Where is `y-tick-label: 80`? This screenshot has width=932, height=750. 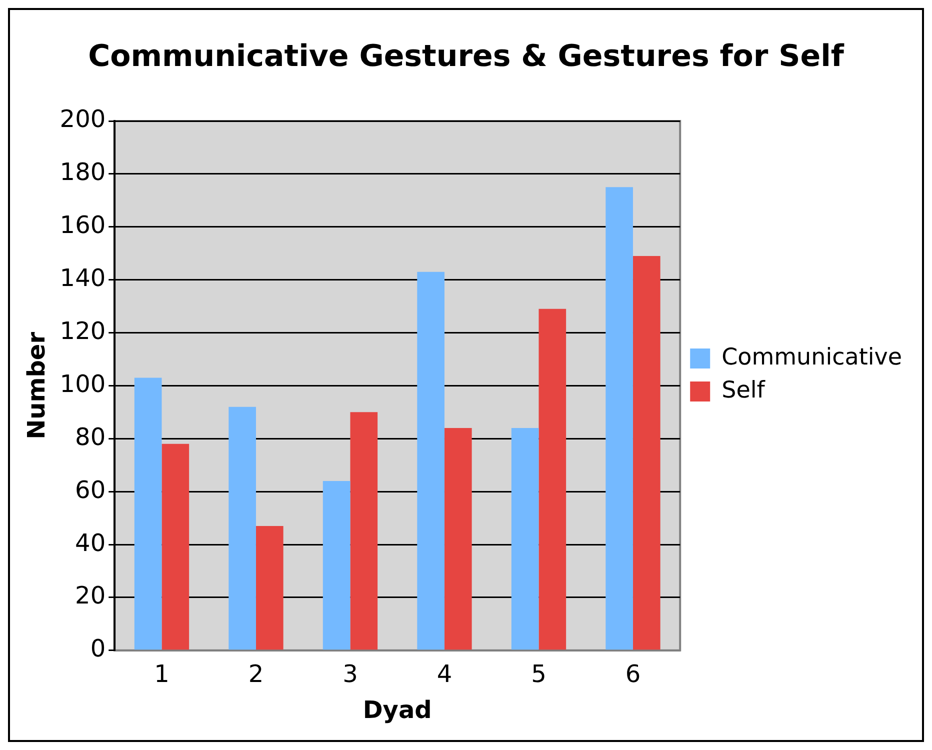
y-tick-label: 80 is located at coordinates (90, 436).